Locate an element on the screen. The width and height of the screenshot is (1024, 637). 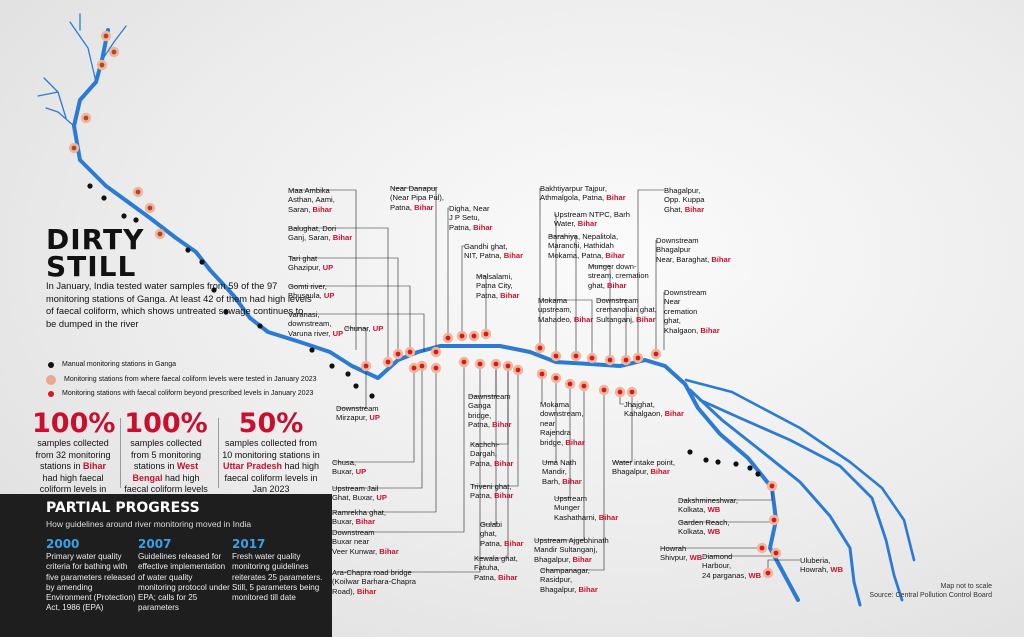
station-name-line: Dakshmineshwar, is located at coordinates (708, 500).